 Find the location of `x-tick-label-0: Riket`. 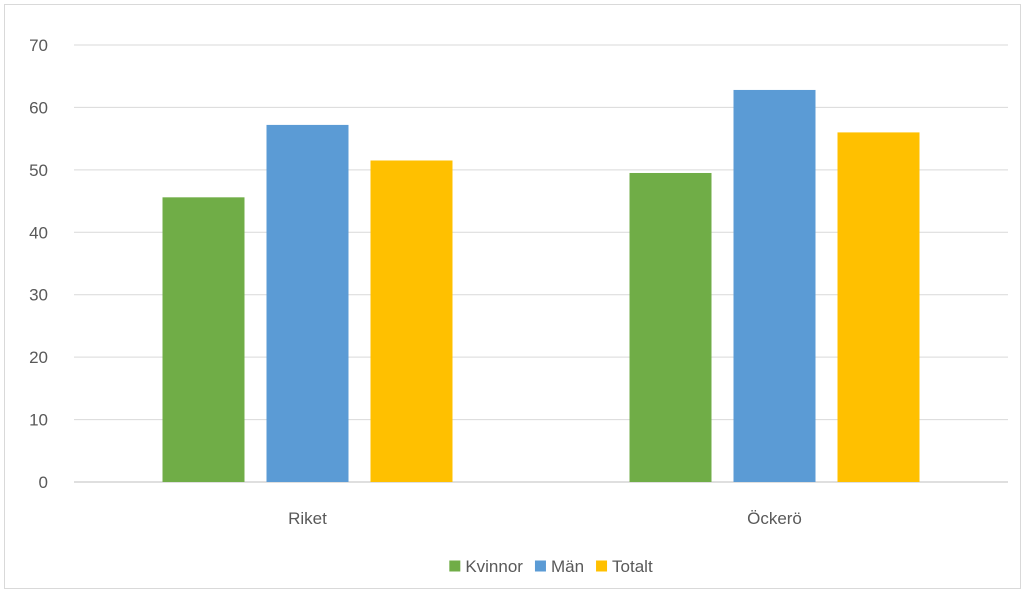

x-tick-label-0: Riket is located at coordinates (307, 518).